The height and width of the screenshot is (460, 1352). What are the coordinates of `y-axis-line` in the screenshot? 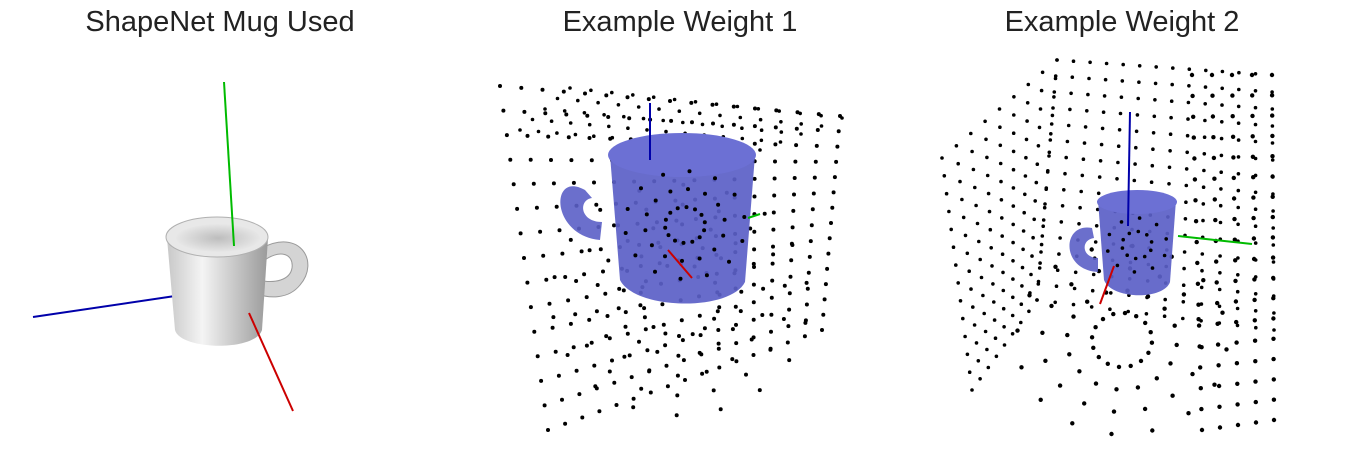 It's located at (229, 164).